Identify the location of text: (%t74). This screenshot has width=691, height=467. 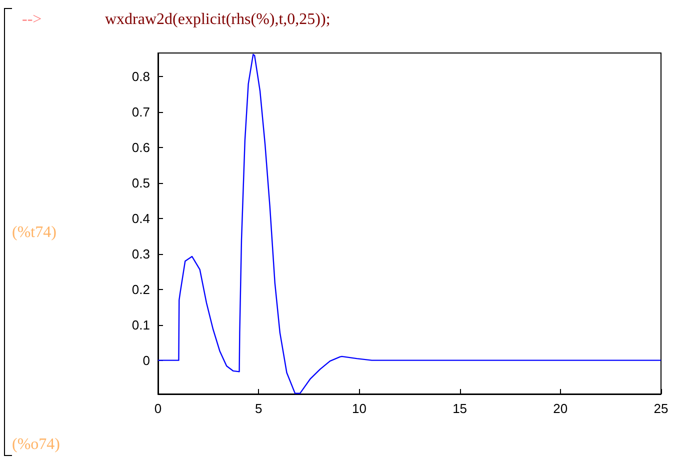
(34, 233).